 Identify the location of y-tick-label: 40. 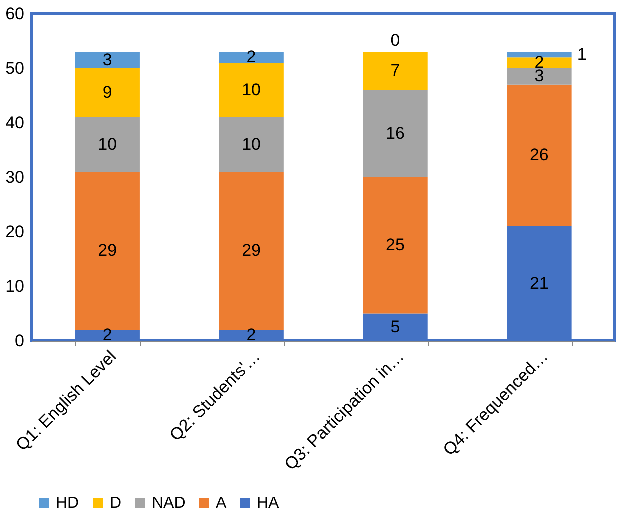
(15, 123).